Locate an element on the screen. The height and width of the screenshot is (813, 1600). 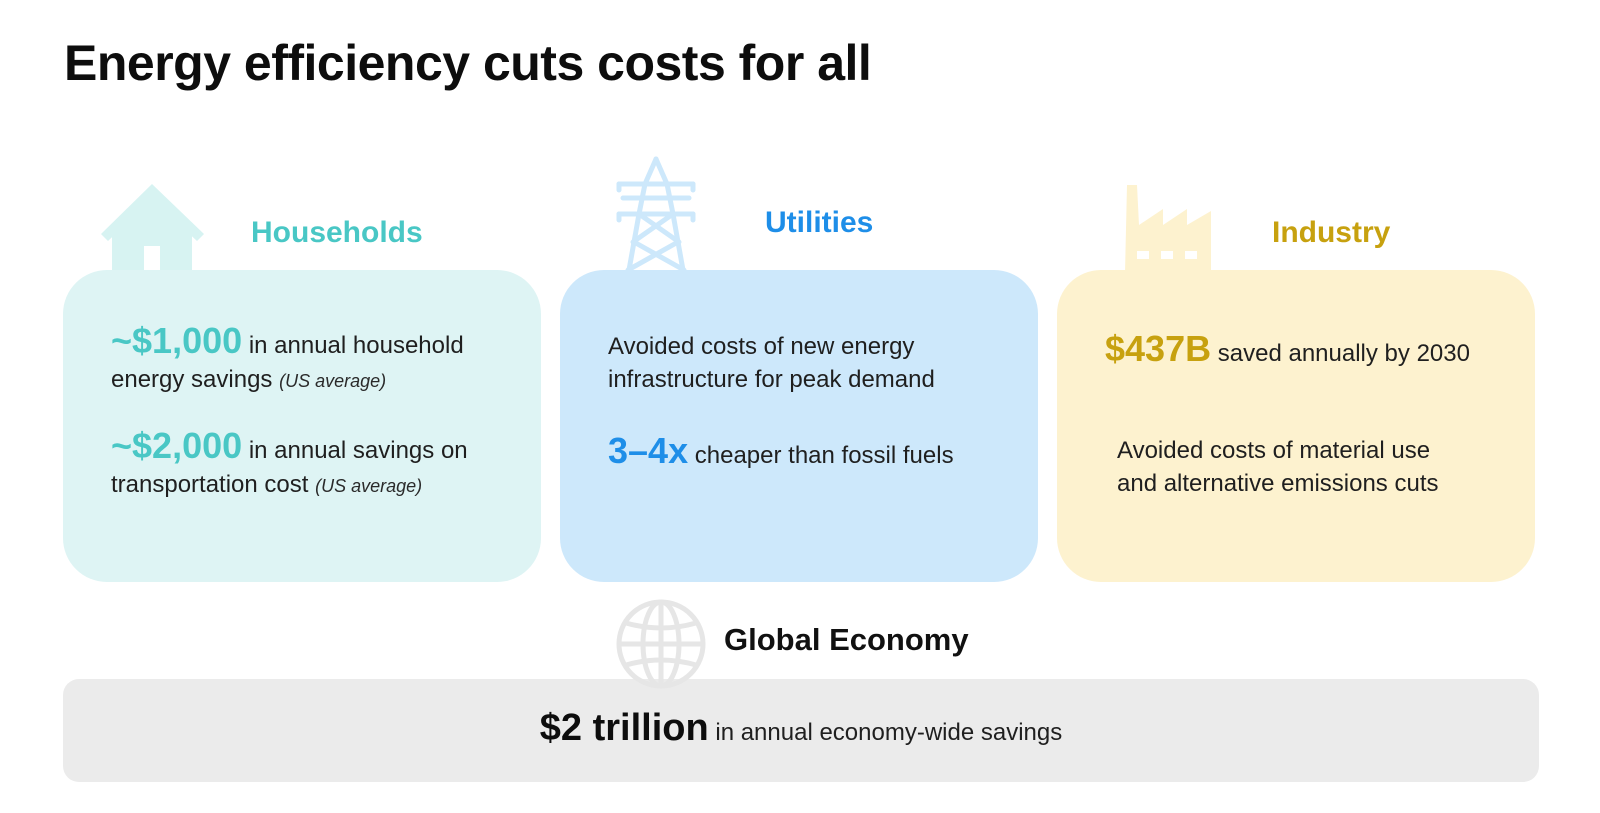
households-label: Households is located at coordinates (337, 232).